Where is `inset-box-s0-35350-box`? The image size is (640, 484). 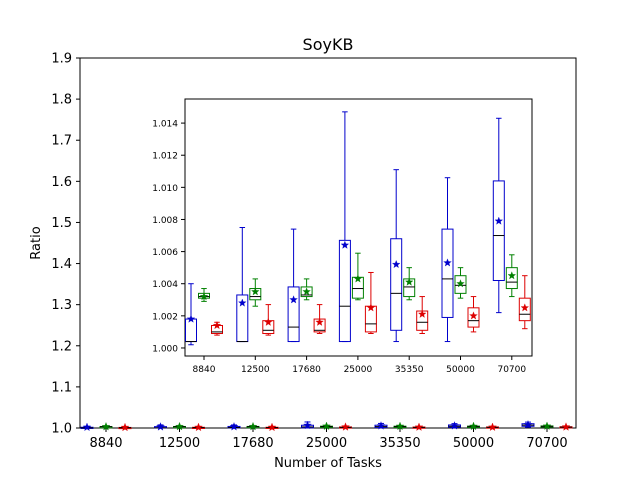
inset-box-s0-35350-box is located at coordinates (396, 284).